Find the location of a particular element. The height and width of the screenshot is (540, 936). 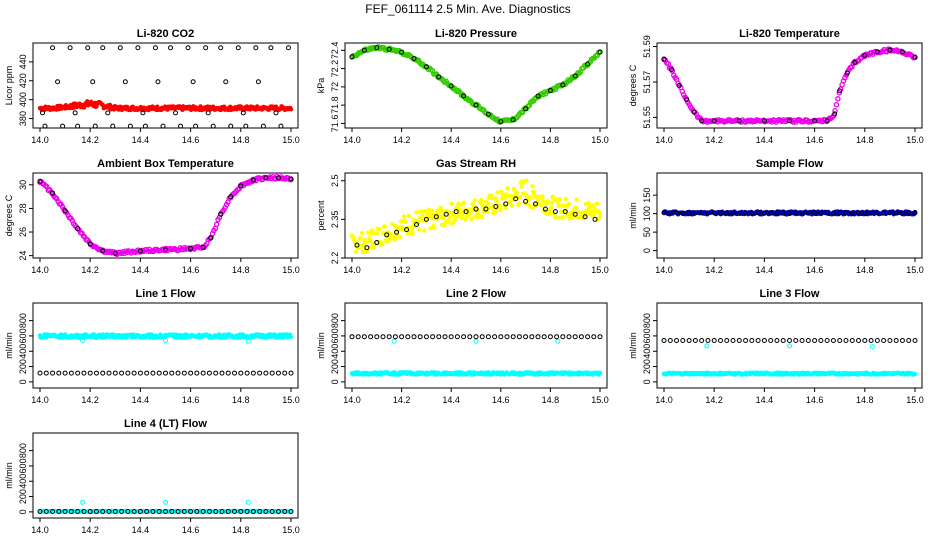

x-tick-label: 14.2 is located at coordinates (402, 400).